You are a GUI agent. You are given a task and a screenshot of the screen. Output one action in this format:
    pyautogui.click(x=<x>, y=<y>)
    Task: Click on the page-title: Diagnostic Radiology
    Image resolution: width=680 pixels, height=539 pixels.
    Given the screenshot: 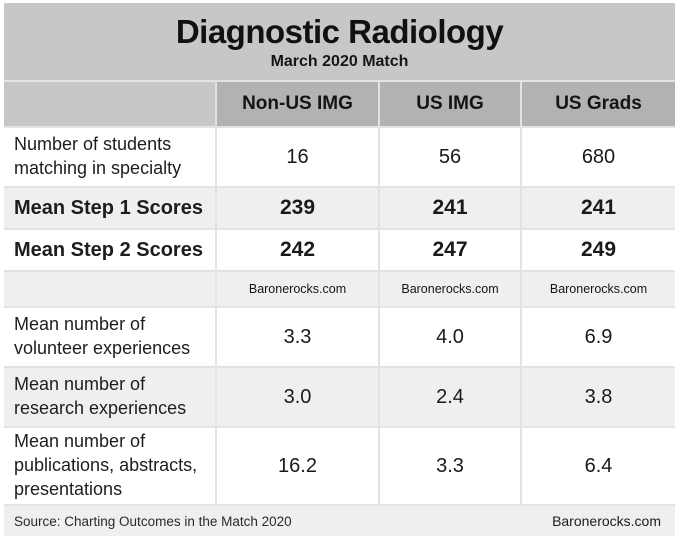 What is the action you would take?
    pyautogui.click(x=339, y=31)
    